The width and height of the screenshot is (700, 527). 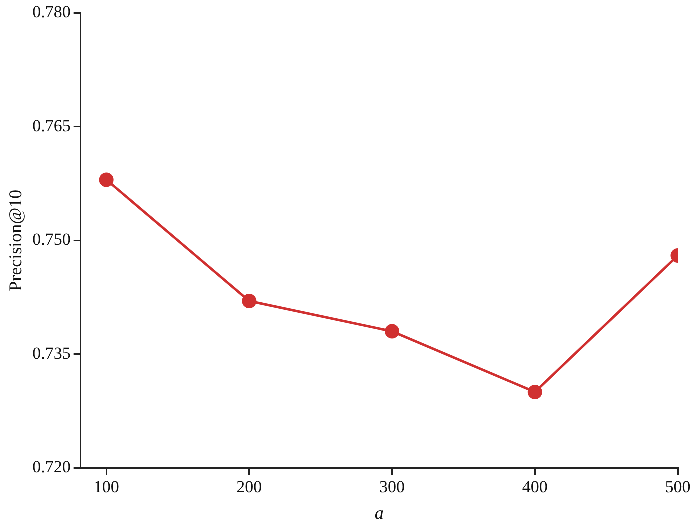 What do you see at coordinates (51, 353) in the screenshot?
I see `y-tick-label: 0.735` at bounding box center [51, 353].